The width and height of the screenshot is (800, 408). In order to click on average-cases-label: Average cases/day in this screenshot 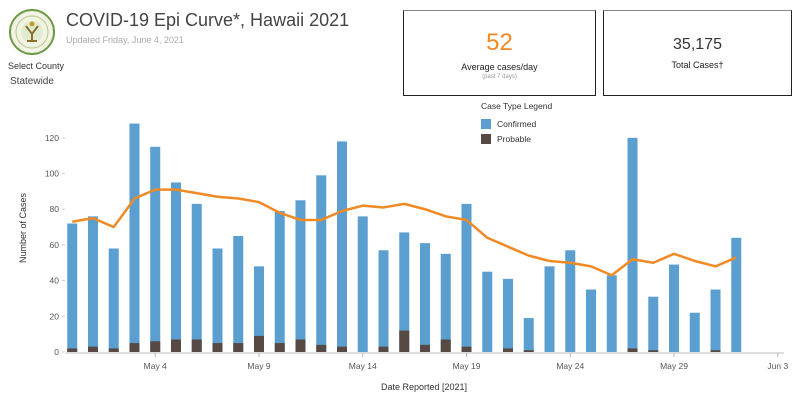, I will do `click(499, 67)`.